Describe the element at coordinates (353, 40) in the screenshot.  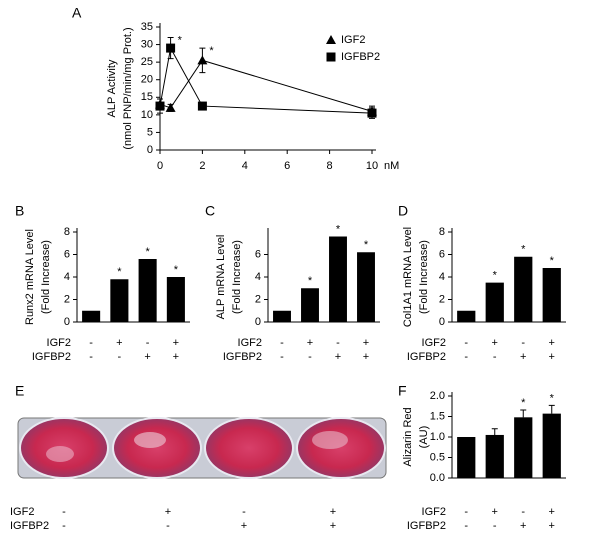
I see `legend-label: IGF2` at that location.